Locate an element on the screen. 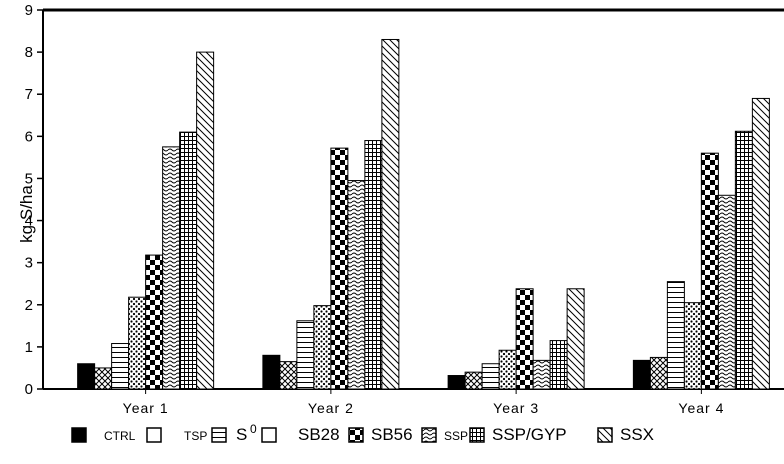 The image size is (784, 464). y-ticks: 0 1 2 3 4 5 6 7 8 9 is located at coordinates (34, 200).